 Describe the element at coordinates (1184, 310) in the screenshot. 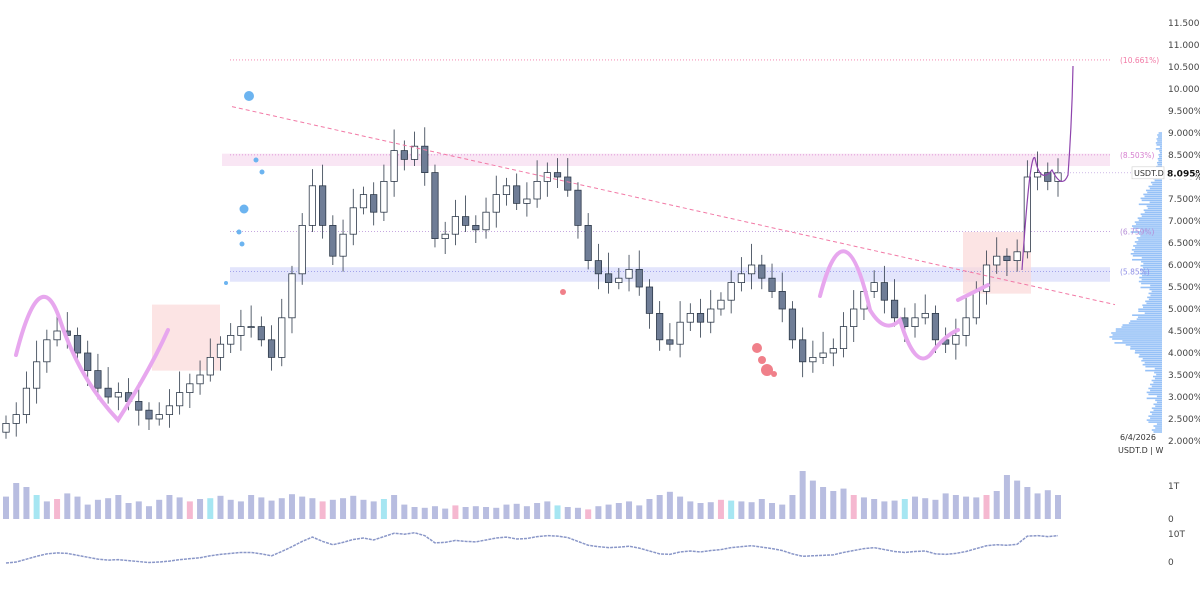

I see `price-tick-label: 5.000%` at that location.